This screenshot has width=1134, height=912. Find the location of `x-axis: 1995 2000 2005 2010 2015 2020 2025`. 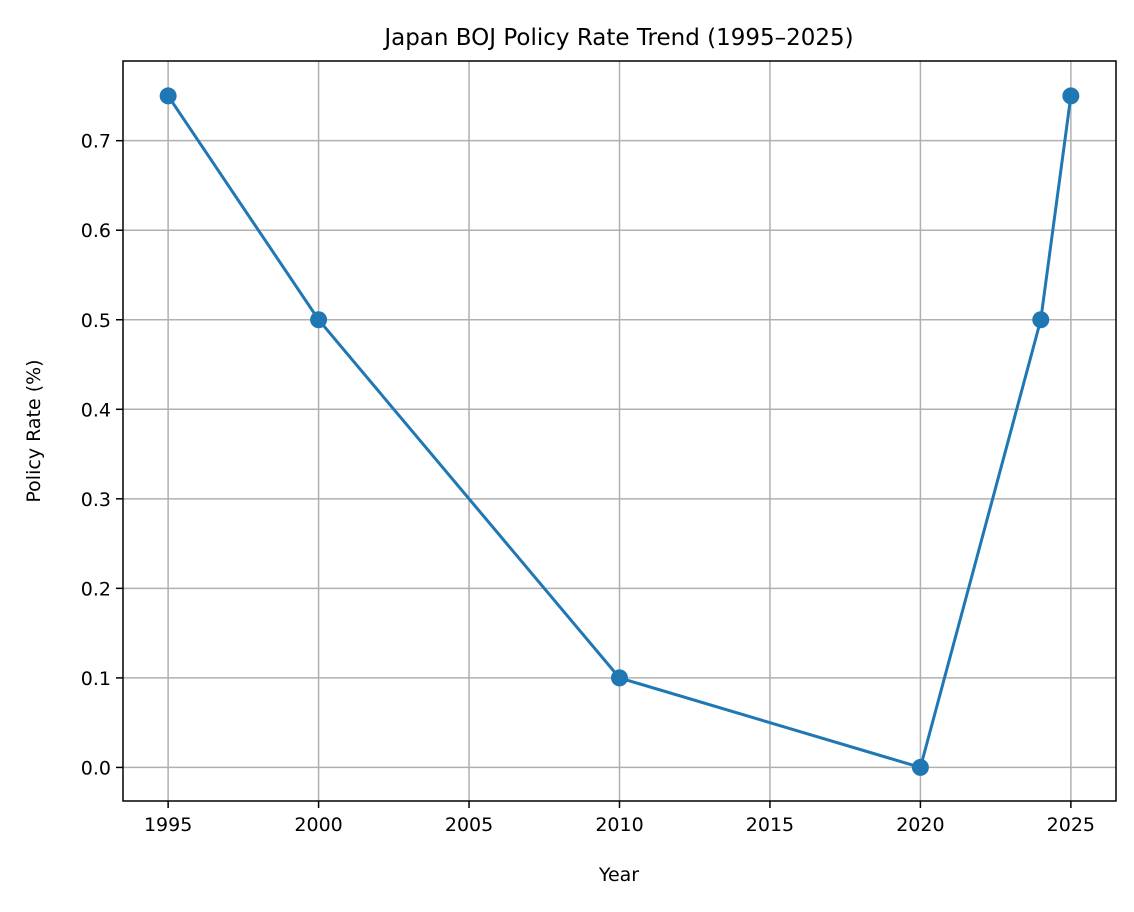

x-axis: 1995 2000 2005 2010 2015 2020 2025 is located at coordinates (619, 818).